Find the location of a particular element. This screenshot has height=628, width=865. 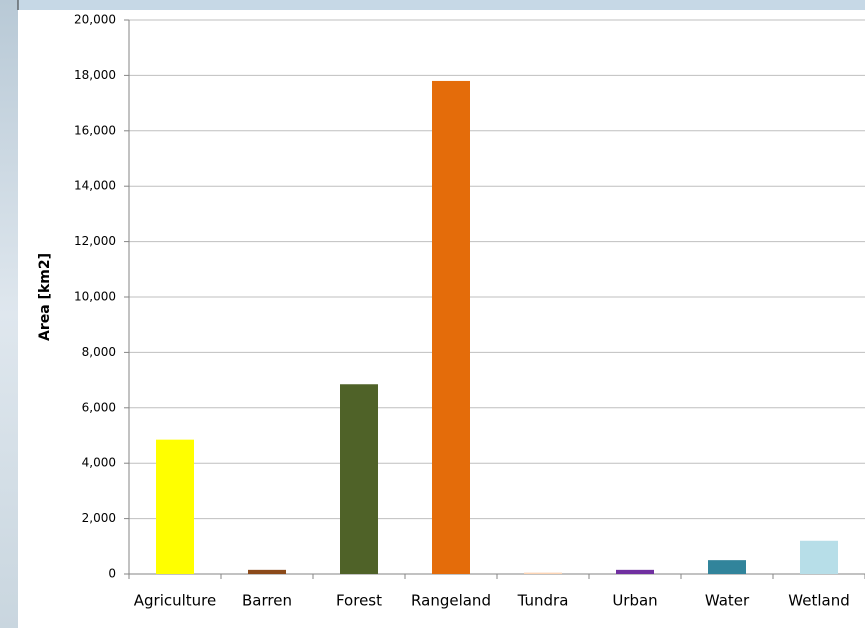

x-tick-label: Rangeland is located at coordinates (451, 601).